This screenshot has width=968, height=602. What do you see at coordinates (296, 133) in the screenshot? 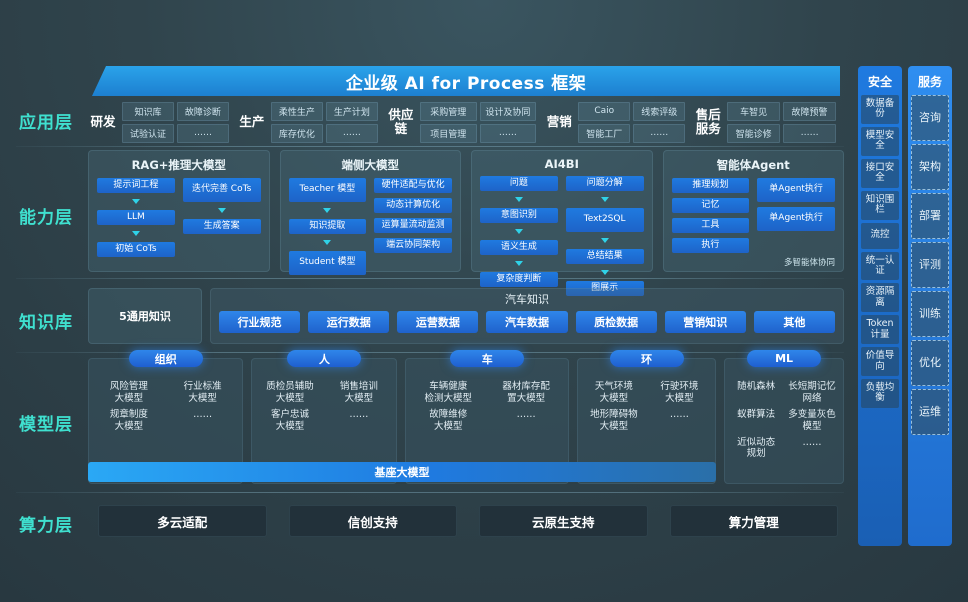
I see `application-cell: 库存优化` at bounding box center [296, 133].